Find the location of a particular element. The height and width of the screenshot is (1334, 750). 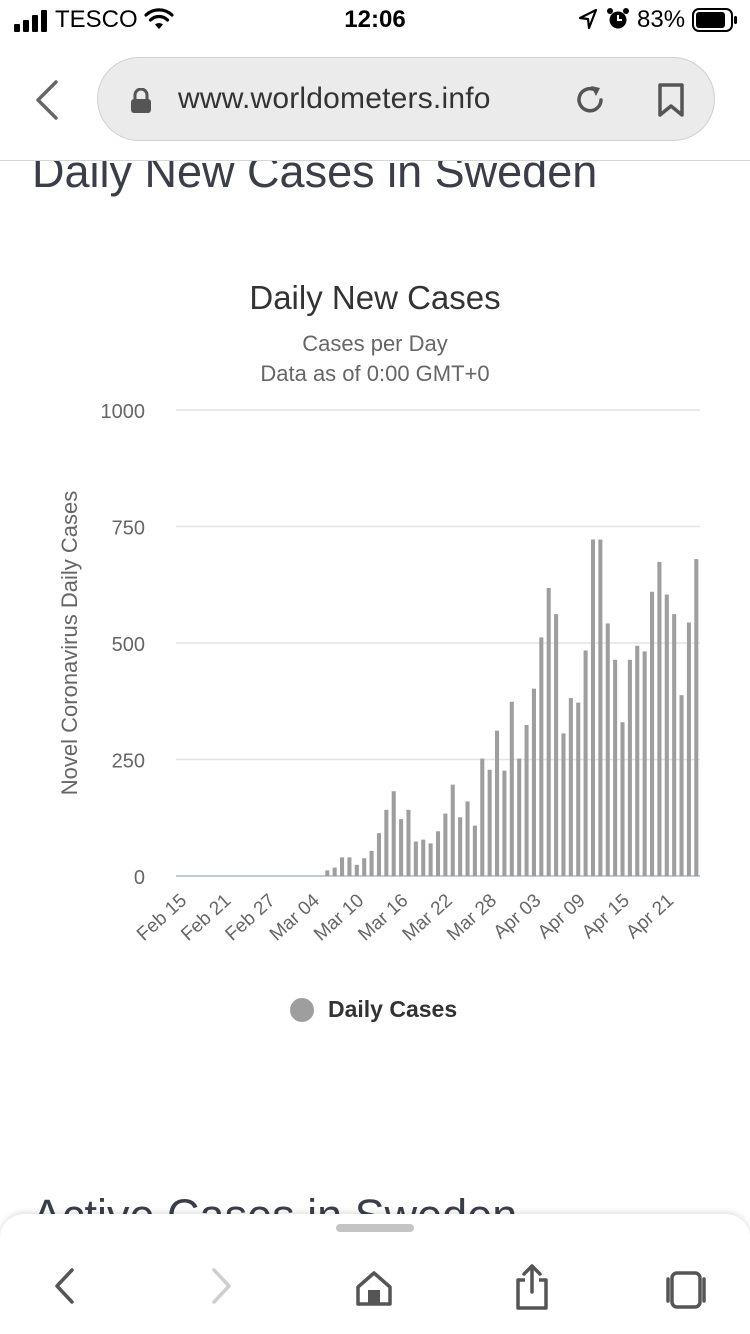

address-bar-divider is located at coordinates (375, 160).